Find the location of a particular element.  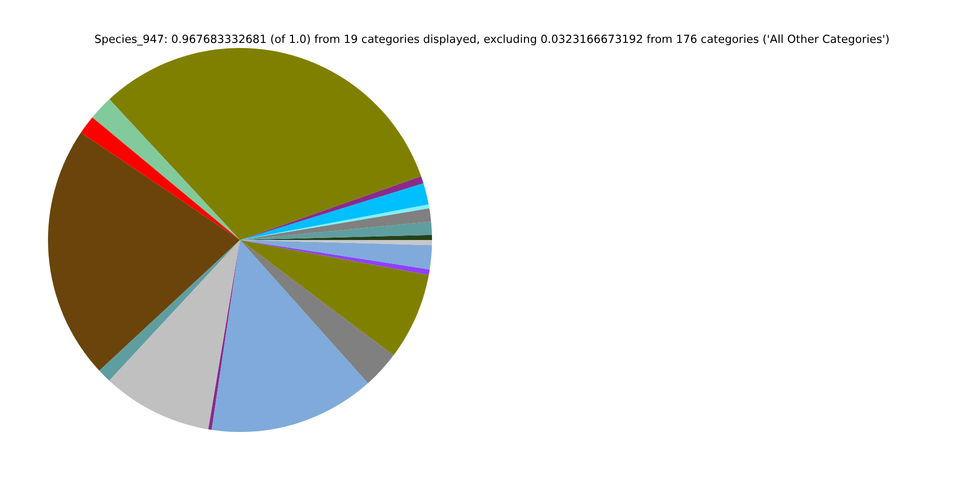

text: Species_947: 0.967683332681 (of 1.0) from 19 categories displayed, excluding 0.0323166673192 from 176 categories ('All Other Categories') is located at coordinates (492, 40).